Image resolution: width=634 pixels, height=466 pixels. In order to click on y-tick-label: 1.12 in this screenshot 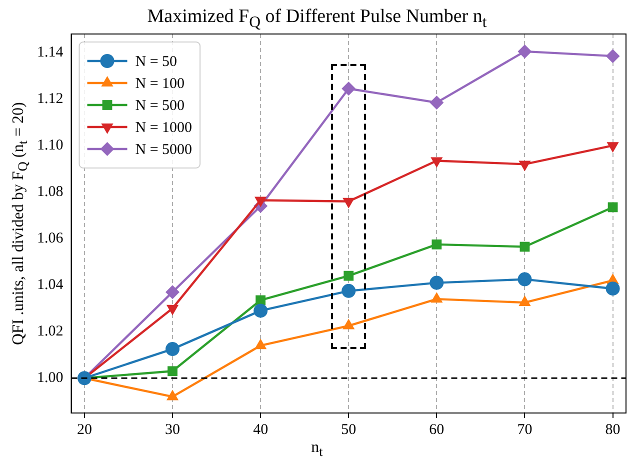, I will do `click(50, 99)`.